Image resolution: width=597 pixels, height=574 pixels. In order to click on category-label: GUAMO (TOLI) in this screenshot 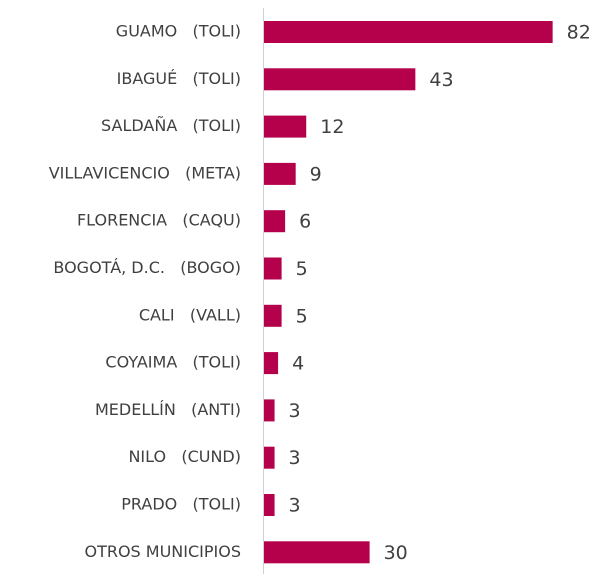, I will do `click(178, 31)`.